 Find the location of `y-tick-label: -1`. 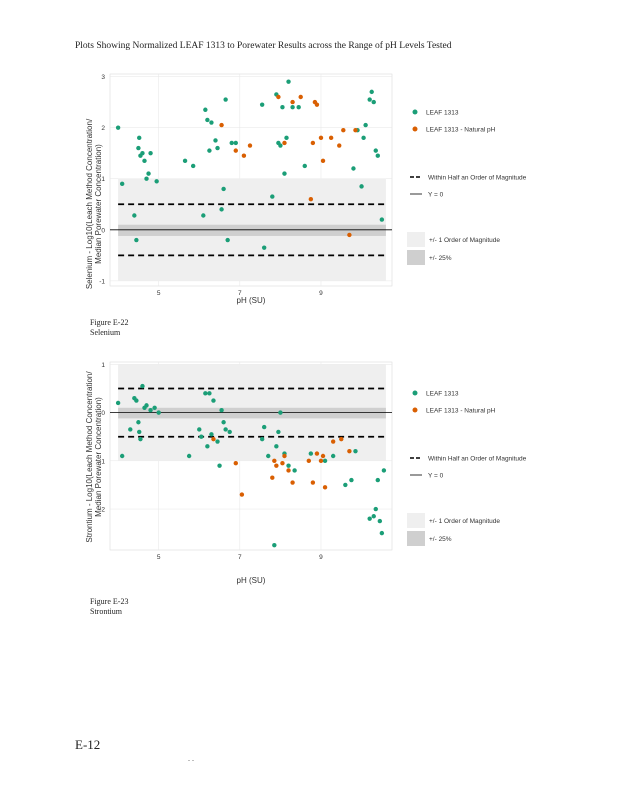

y-tick-label: -1 is located at coordinates (102, 281).